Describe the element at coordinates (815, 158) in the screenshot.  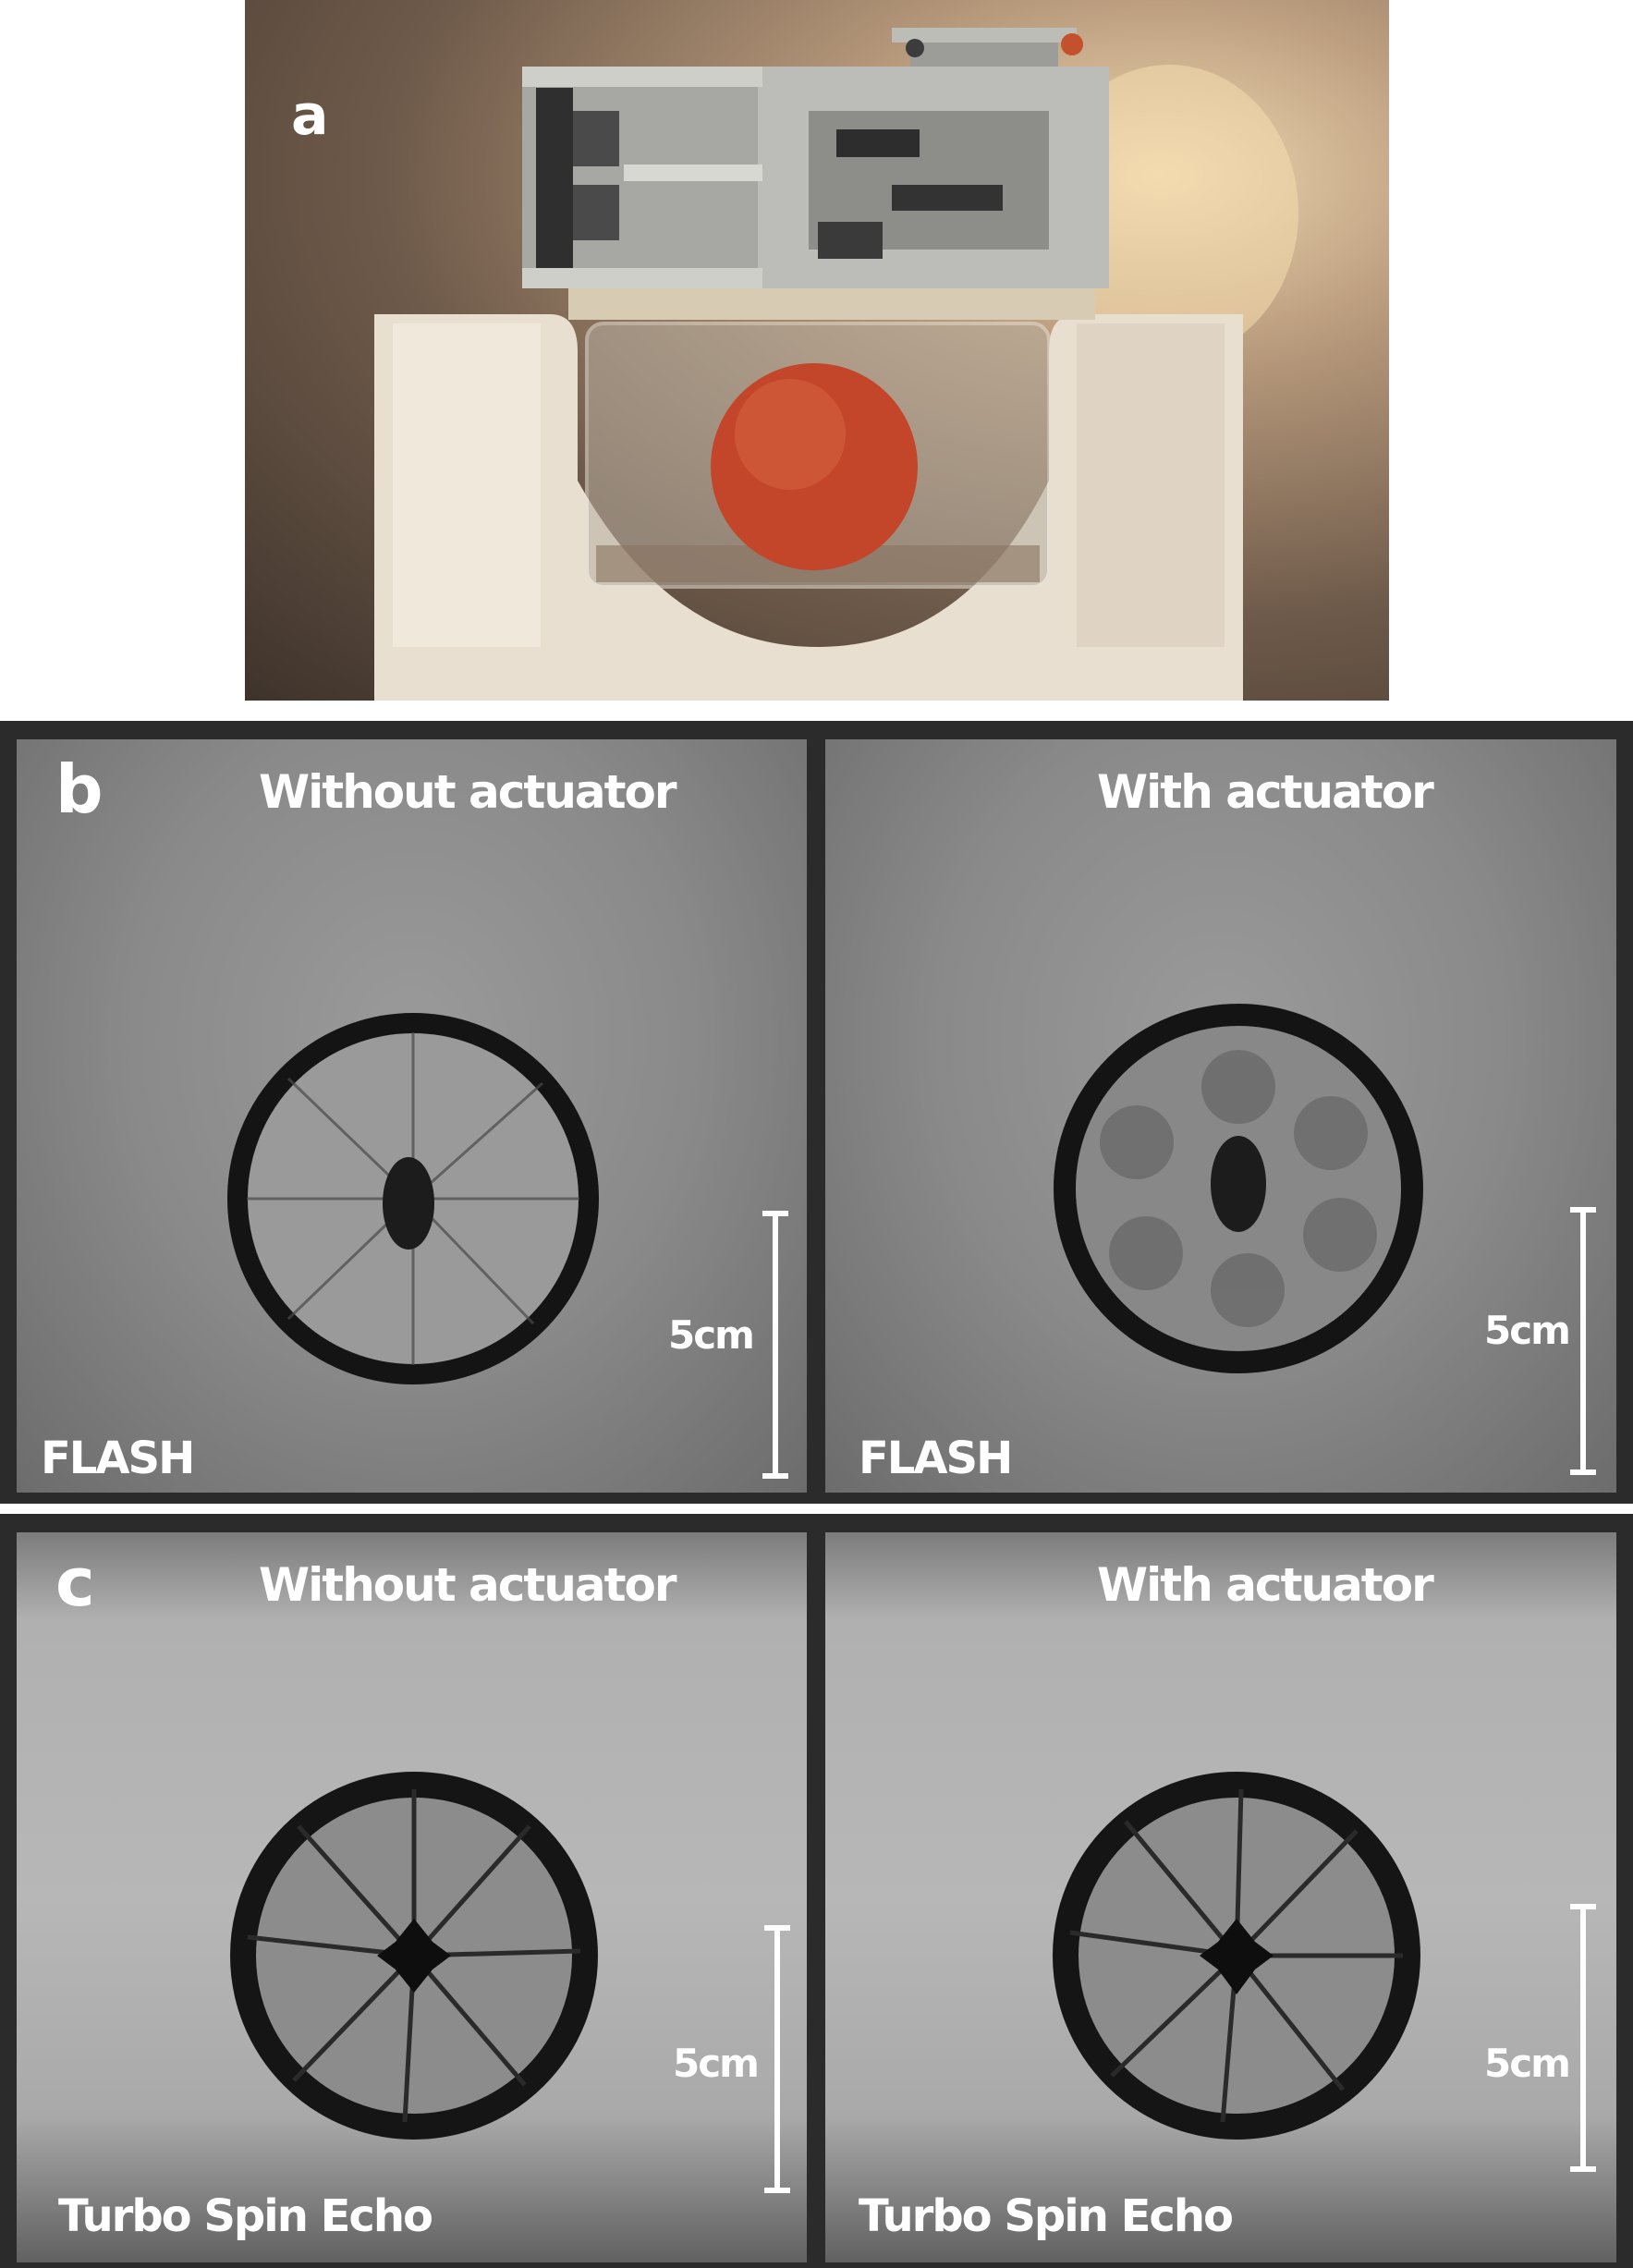
I see `actuator-assembly` at that location.